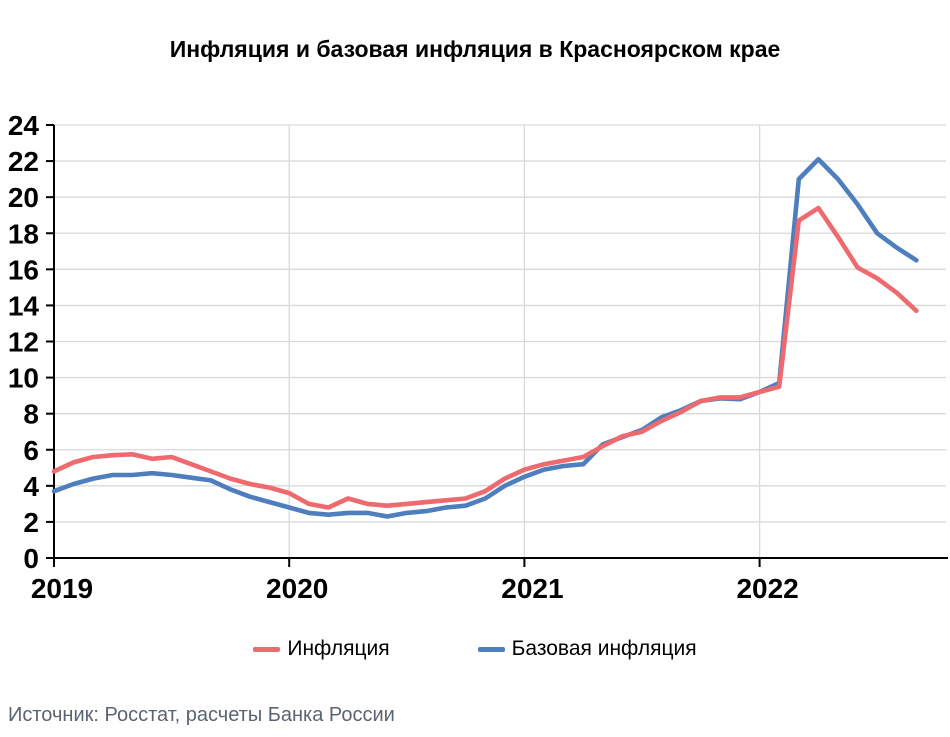  What do you see at coordinates (31, 450) in the screenshot?
I see `y-tick-label: 6` at bounding box center [31, 450].